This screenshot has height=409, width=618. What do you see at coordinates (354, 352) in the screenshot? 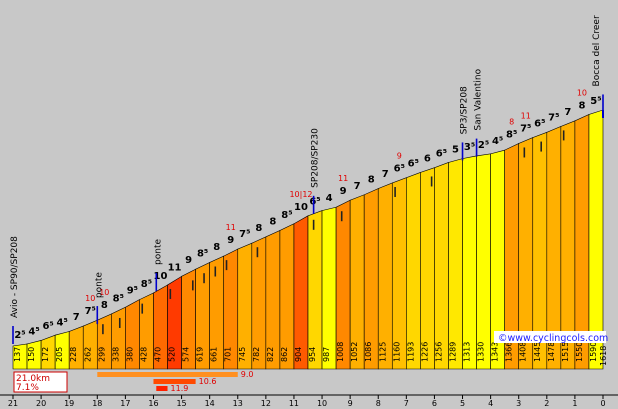
I see `elevation-label: 1052` at bounding box center [354, 352].